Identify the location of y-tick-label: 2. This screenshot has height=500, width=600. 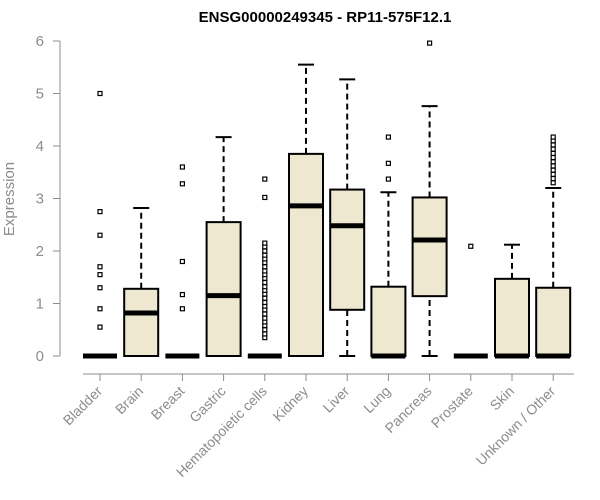
(40, 251).